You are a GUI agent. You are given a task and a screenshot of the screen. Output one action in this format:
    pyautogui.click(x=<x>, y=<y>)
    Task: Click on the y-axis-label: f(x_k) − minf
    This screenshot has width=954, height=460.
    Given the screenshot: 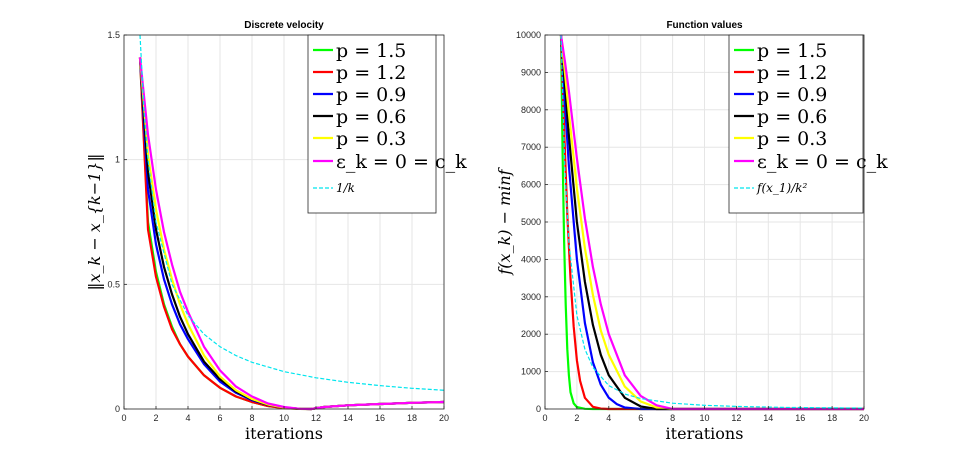 What is the action you would take?
    pyautogui.click(x=504, y=220)
    